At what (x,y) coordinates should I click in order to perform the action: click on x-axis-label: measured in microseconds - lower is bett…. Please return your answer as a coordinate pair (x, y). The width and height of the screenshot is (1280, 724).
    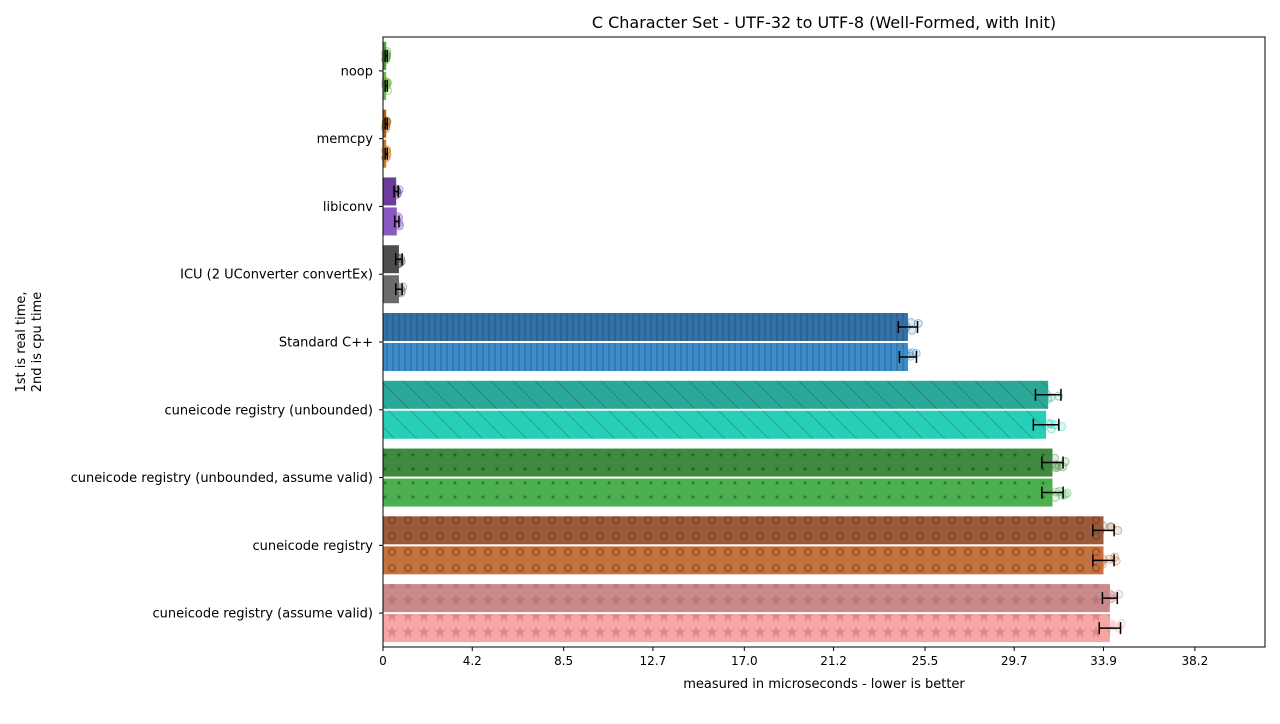
    Looking at the image, I should click on (824, 684).